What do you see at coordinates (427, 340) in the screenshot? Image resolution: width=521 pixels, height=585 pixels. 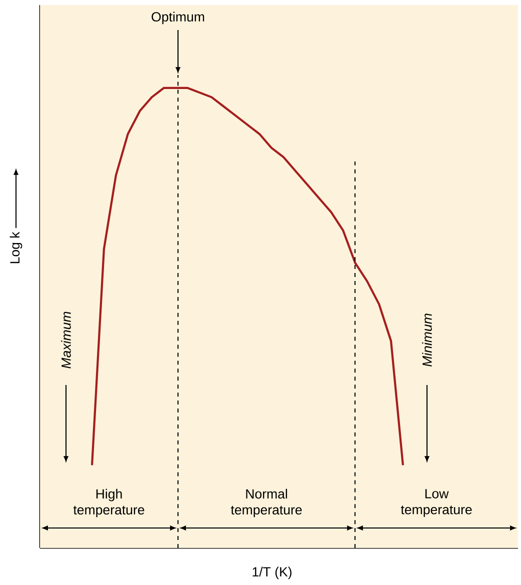 I see `text: Minimum` at bounding box center [427, 340].